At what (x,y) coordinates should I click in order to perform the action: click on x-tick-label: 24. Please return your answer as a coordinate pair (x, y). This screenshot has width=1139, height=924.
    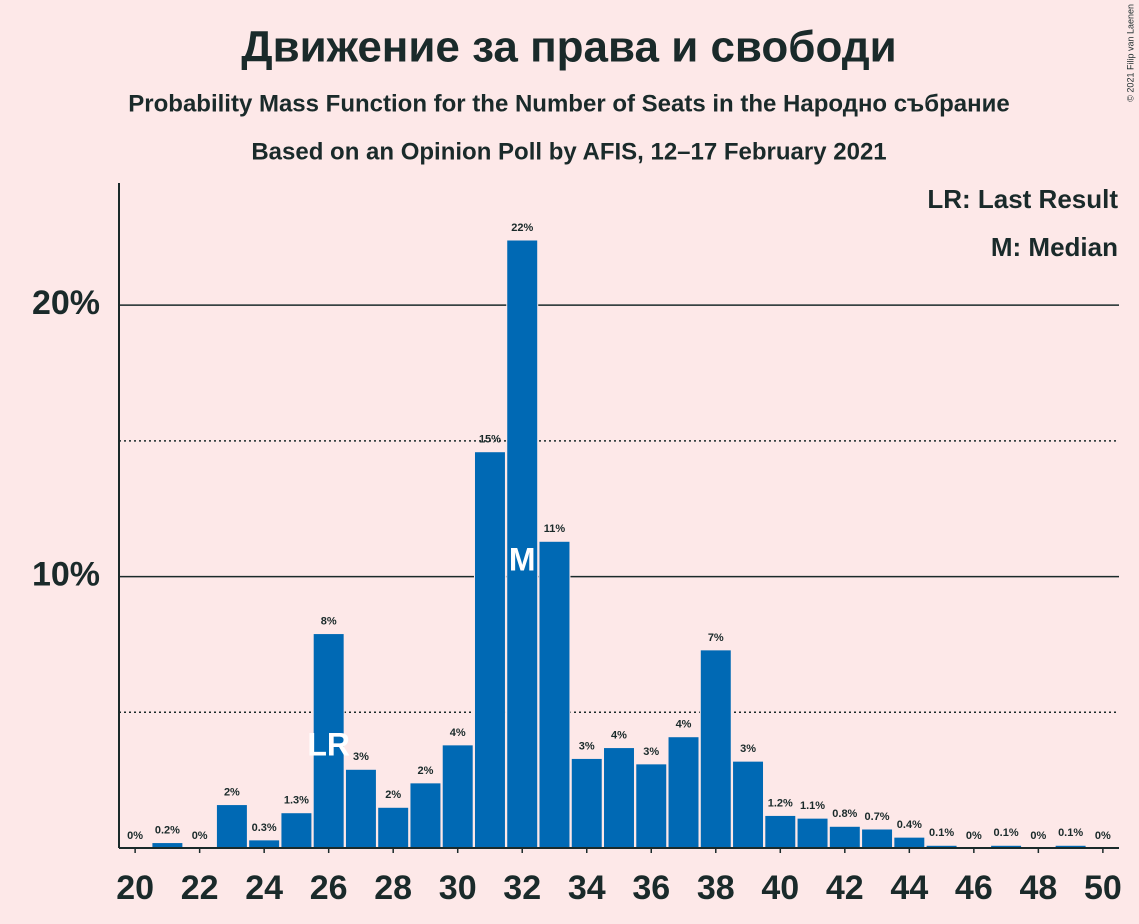
    Looking at the image, I should click on (264, 888).